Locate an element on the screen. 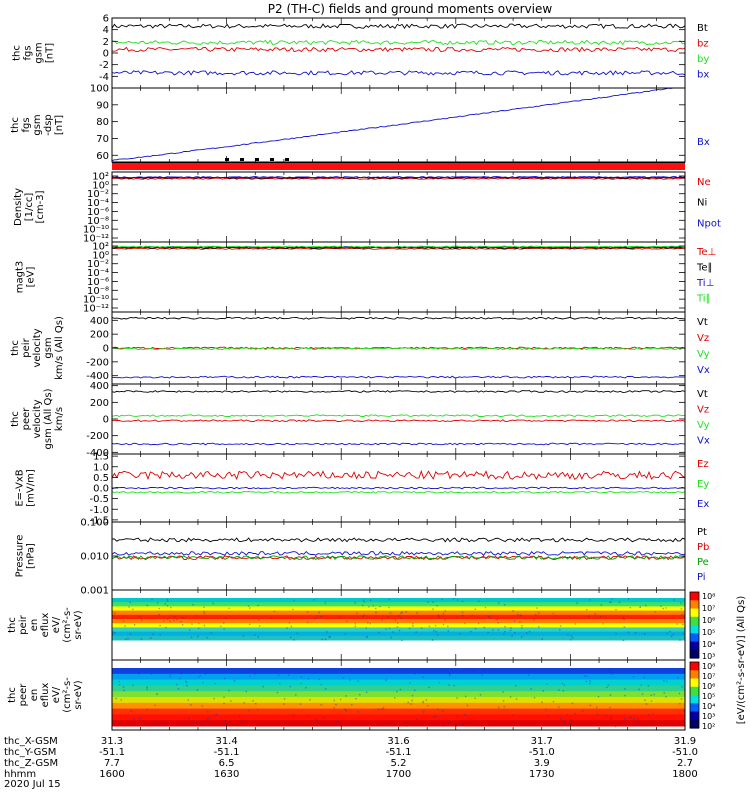 The width and height of the screenshot is (750, 800). y-axis-label: -dsp is located at coordinates (48, 125).